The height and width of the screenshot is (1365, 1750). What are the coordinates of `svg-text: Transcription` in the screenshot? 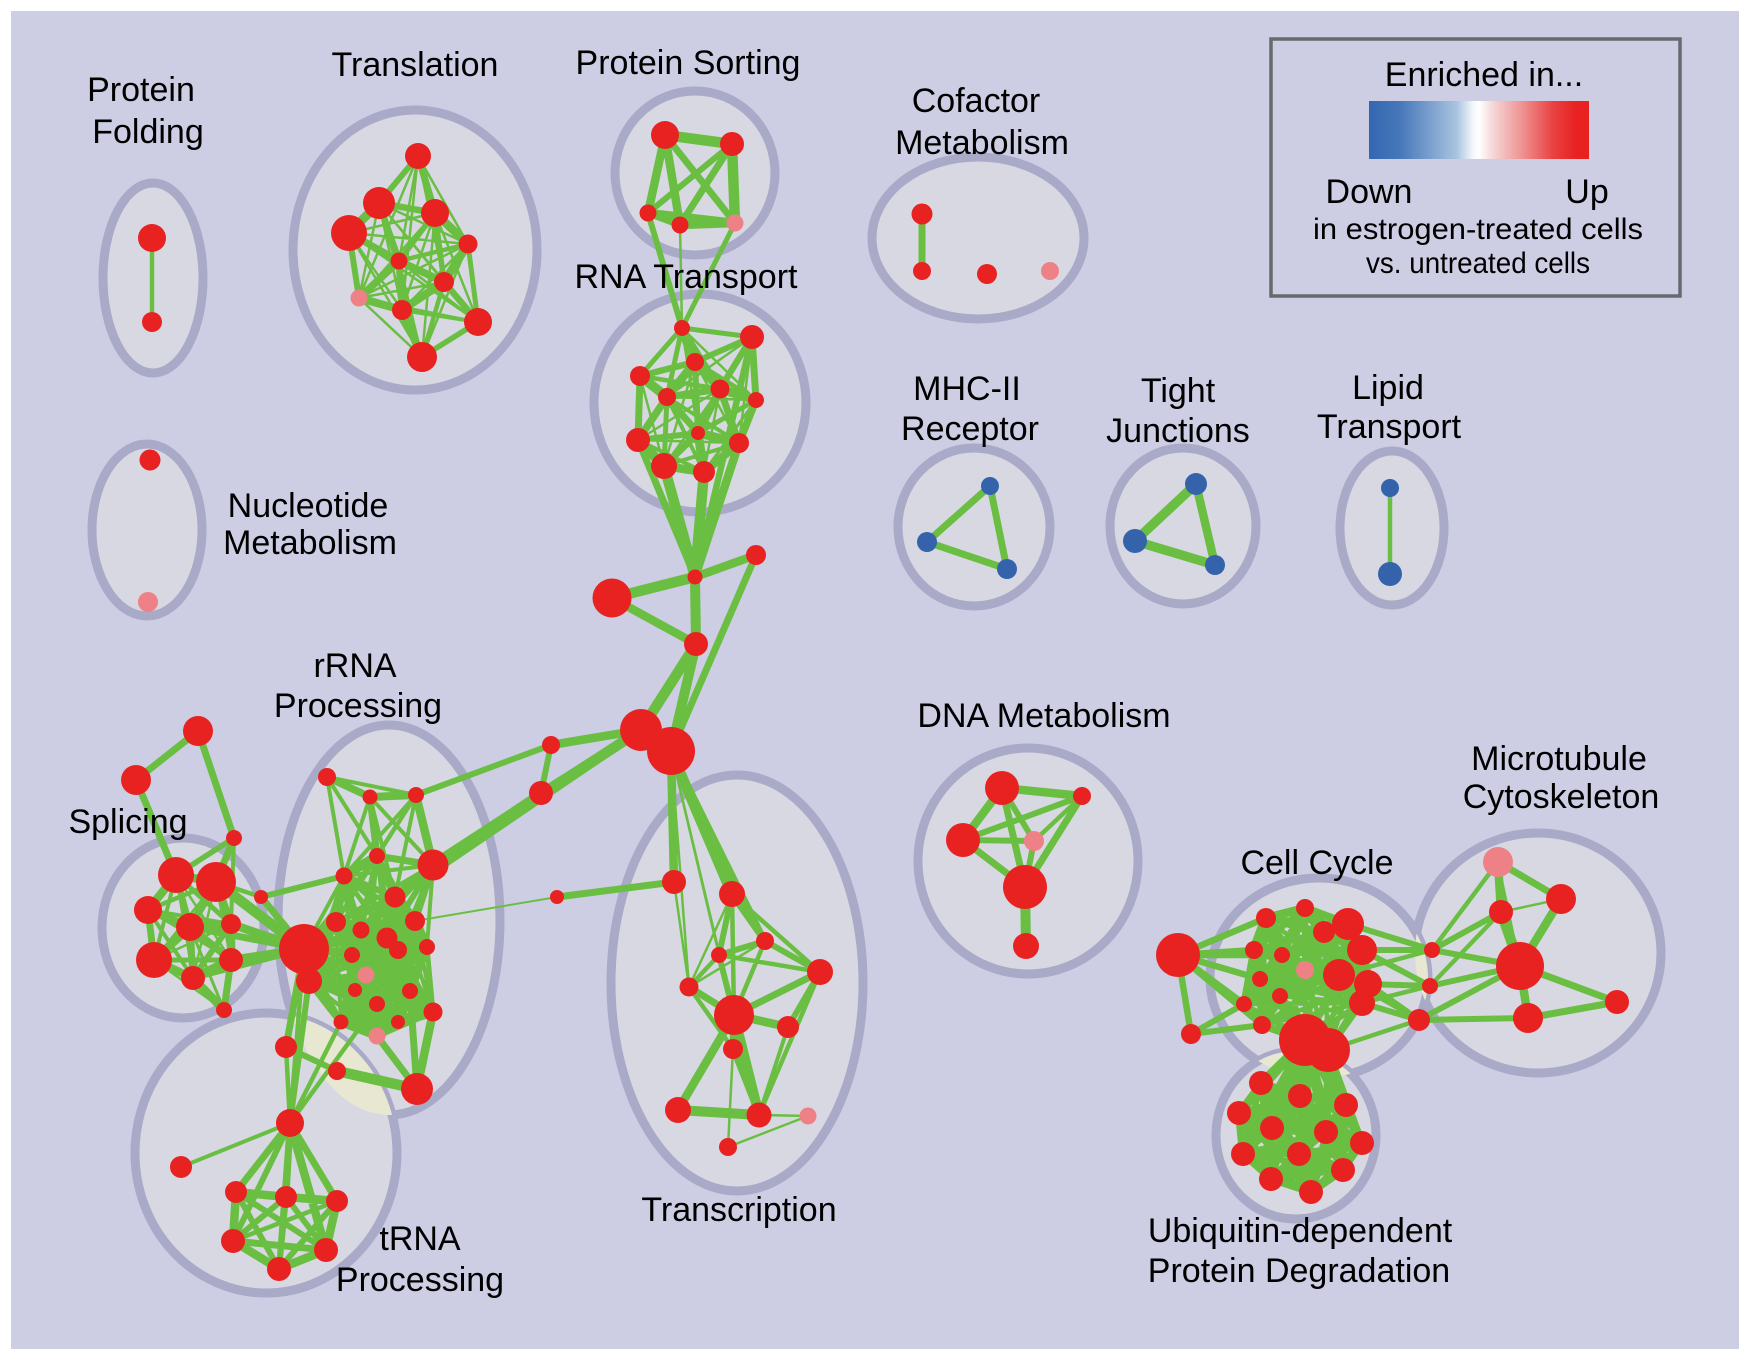 It's located at (738, 1210).